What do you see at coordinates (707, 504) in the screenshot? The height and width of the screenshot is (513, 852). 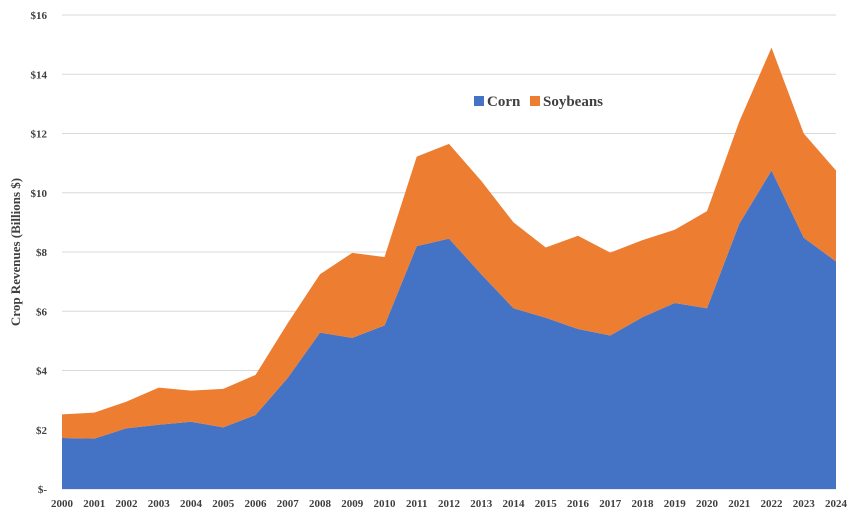 I see `x-tick-label: 2020` at bounding box center [707, 504].